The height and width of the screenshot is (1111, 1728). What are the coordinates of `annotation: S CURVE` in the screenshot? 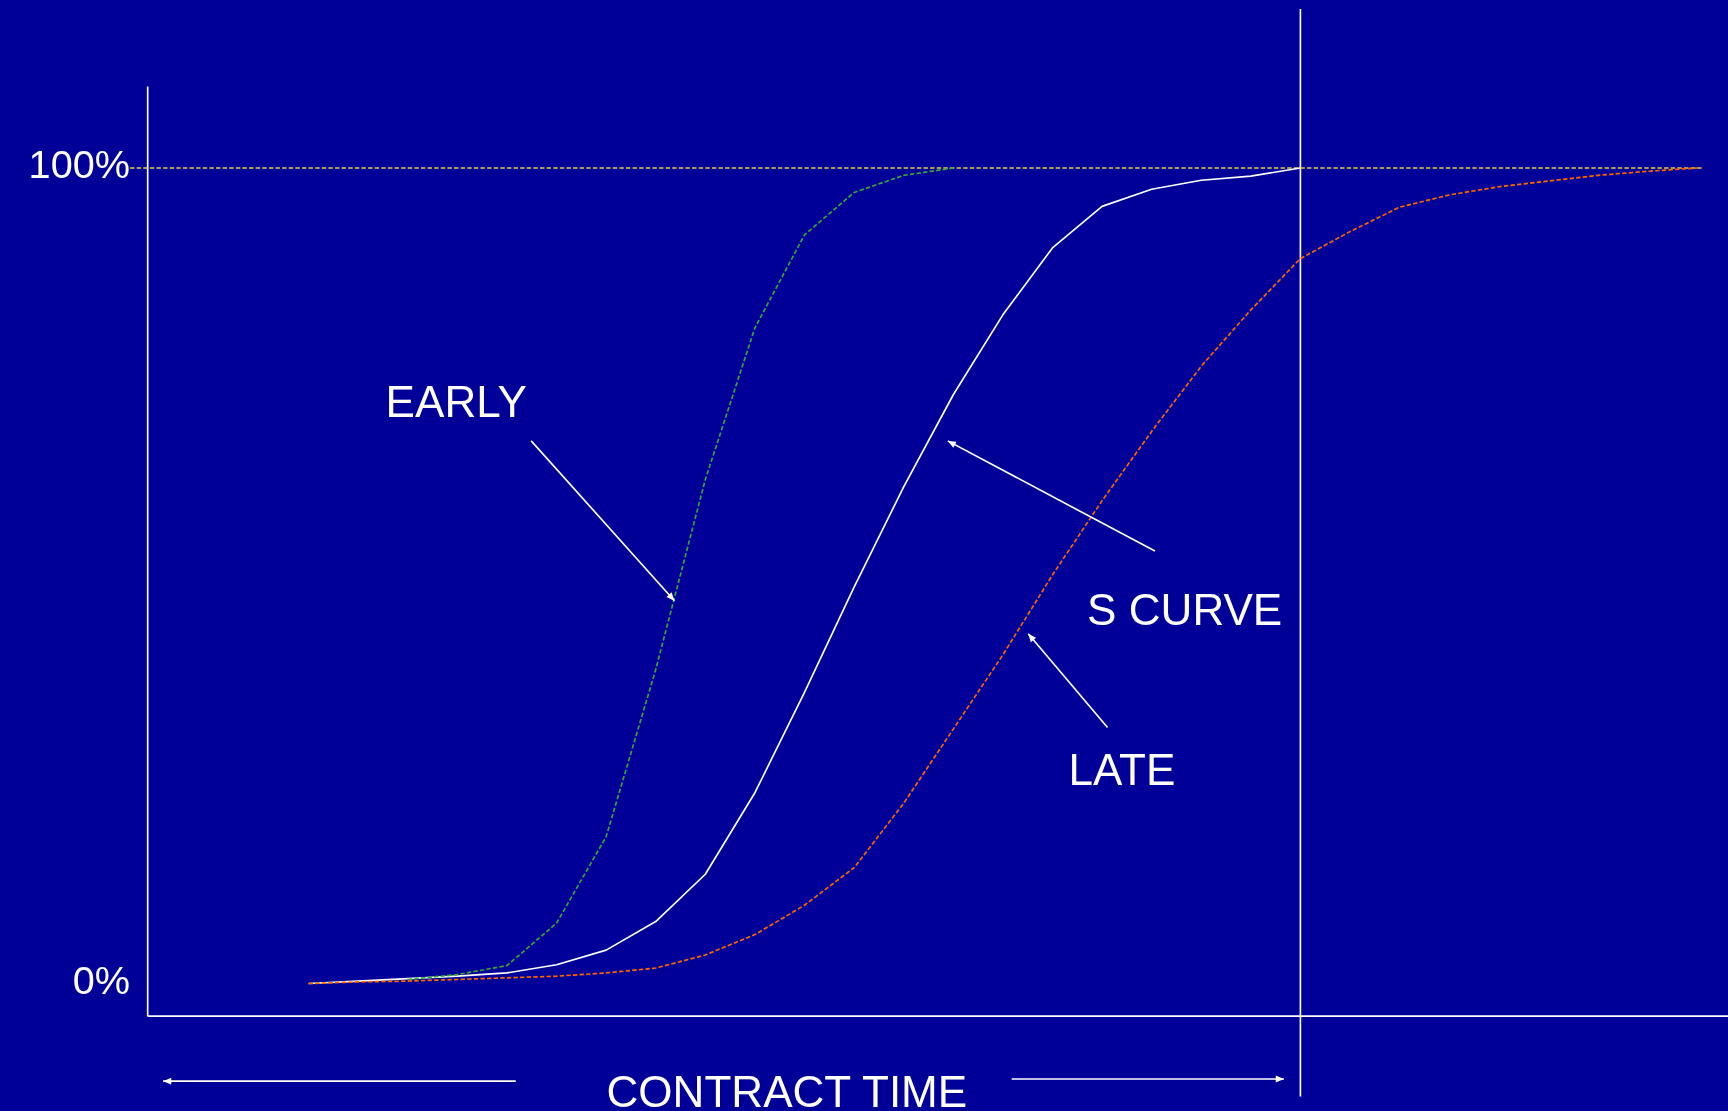 It's located at (1185, 609).